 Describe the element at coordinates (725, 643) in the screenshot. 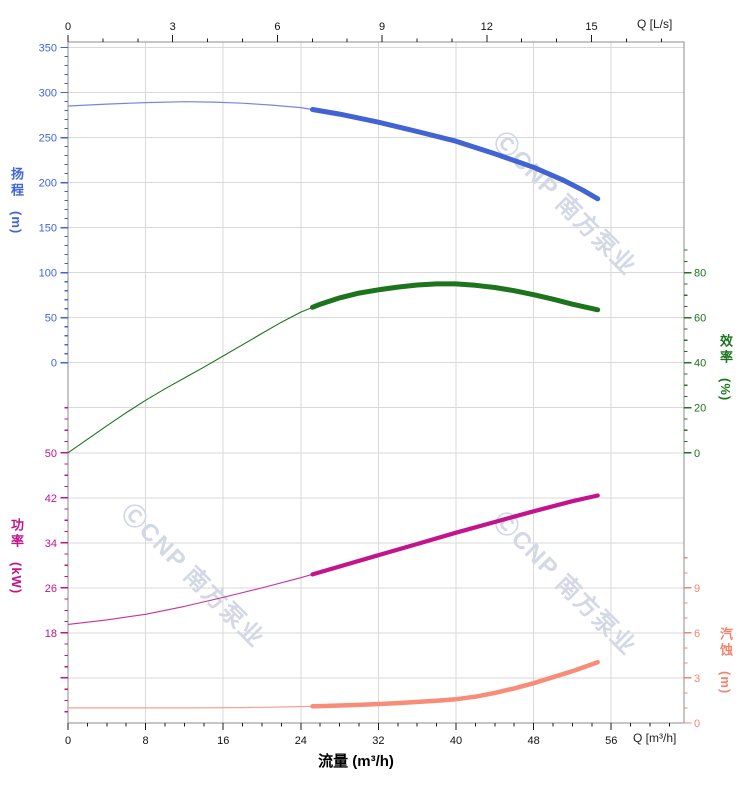

I see `npsh-axis-title-text: 汽蚀` at that location.